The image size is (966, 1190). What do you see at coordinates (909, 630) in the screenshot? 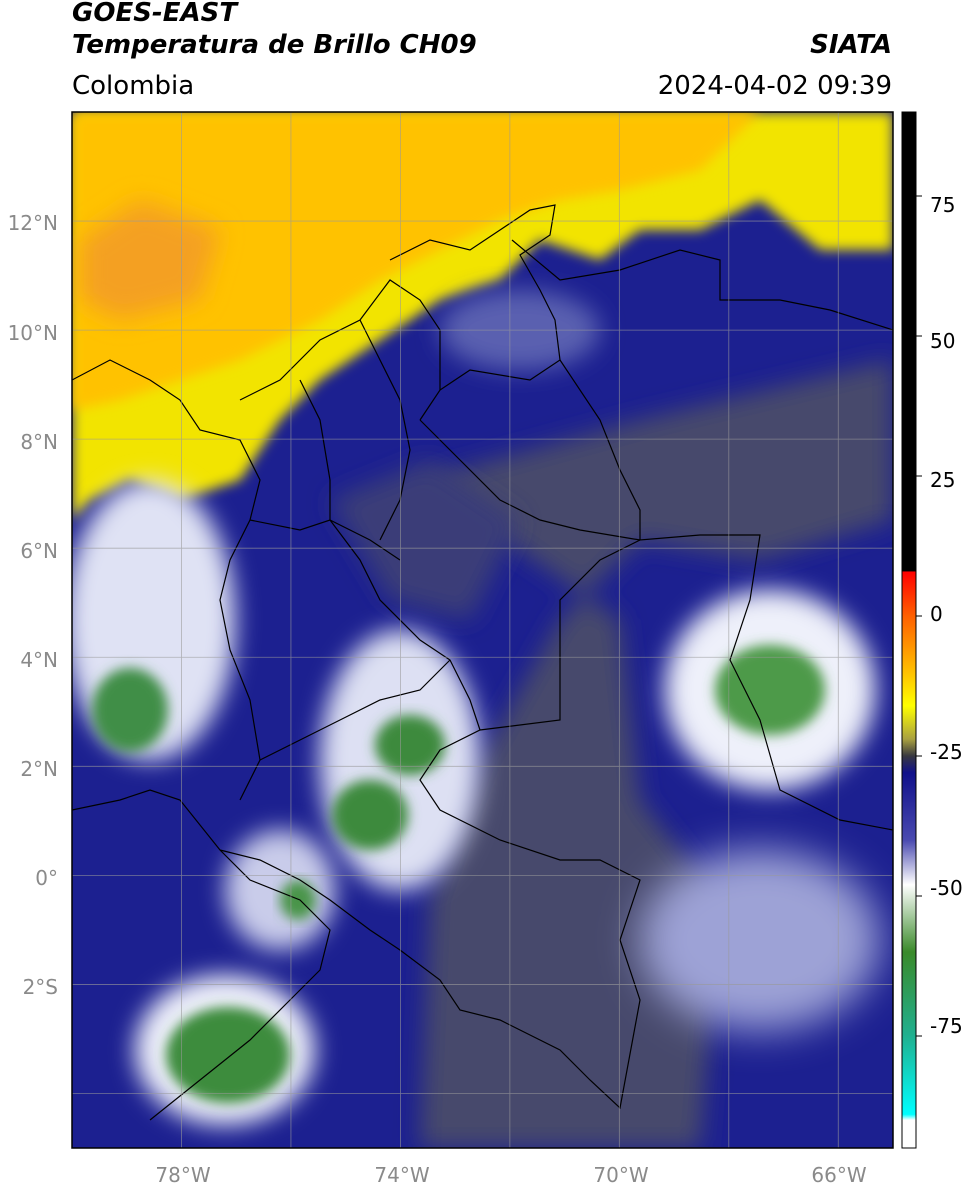
I see `colorbar-bar` at bounding box center [909, 630].